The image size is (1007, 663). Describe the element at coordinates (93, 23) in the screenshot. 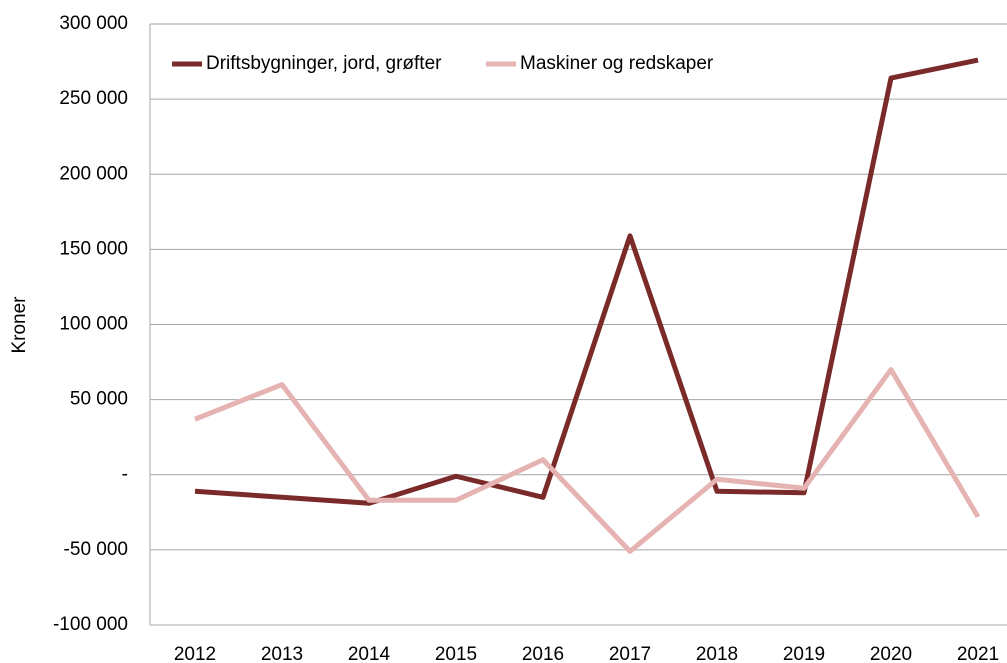

I see `y-tick-label: 300 000` at that location.